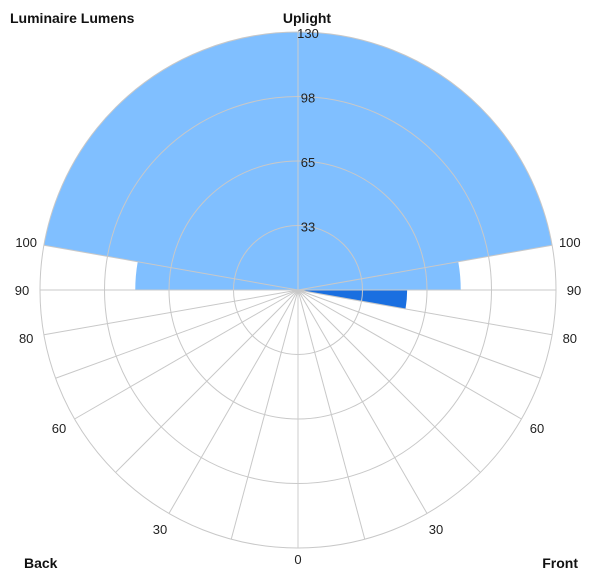 This screenshot has height=574, width=593. Describe the element at coordinates (308, 98) in the screenshot. I see `radial-tick-label: 98` at that location.